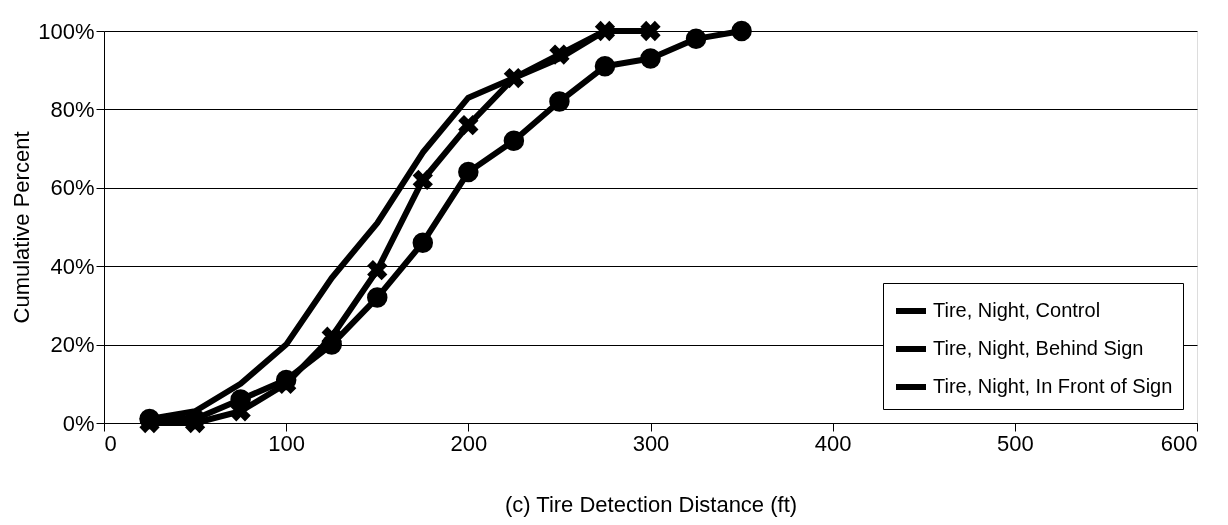 The height and width of the screenshot is (525, 1228). What do you see at coordinates (651, 443) in the screenshot?
I see `x-tick-label: 300` at bounding box center [651, 443].